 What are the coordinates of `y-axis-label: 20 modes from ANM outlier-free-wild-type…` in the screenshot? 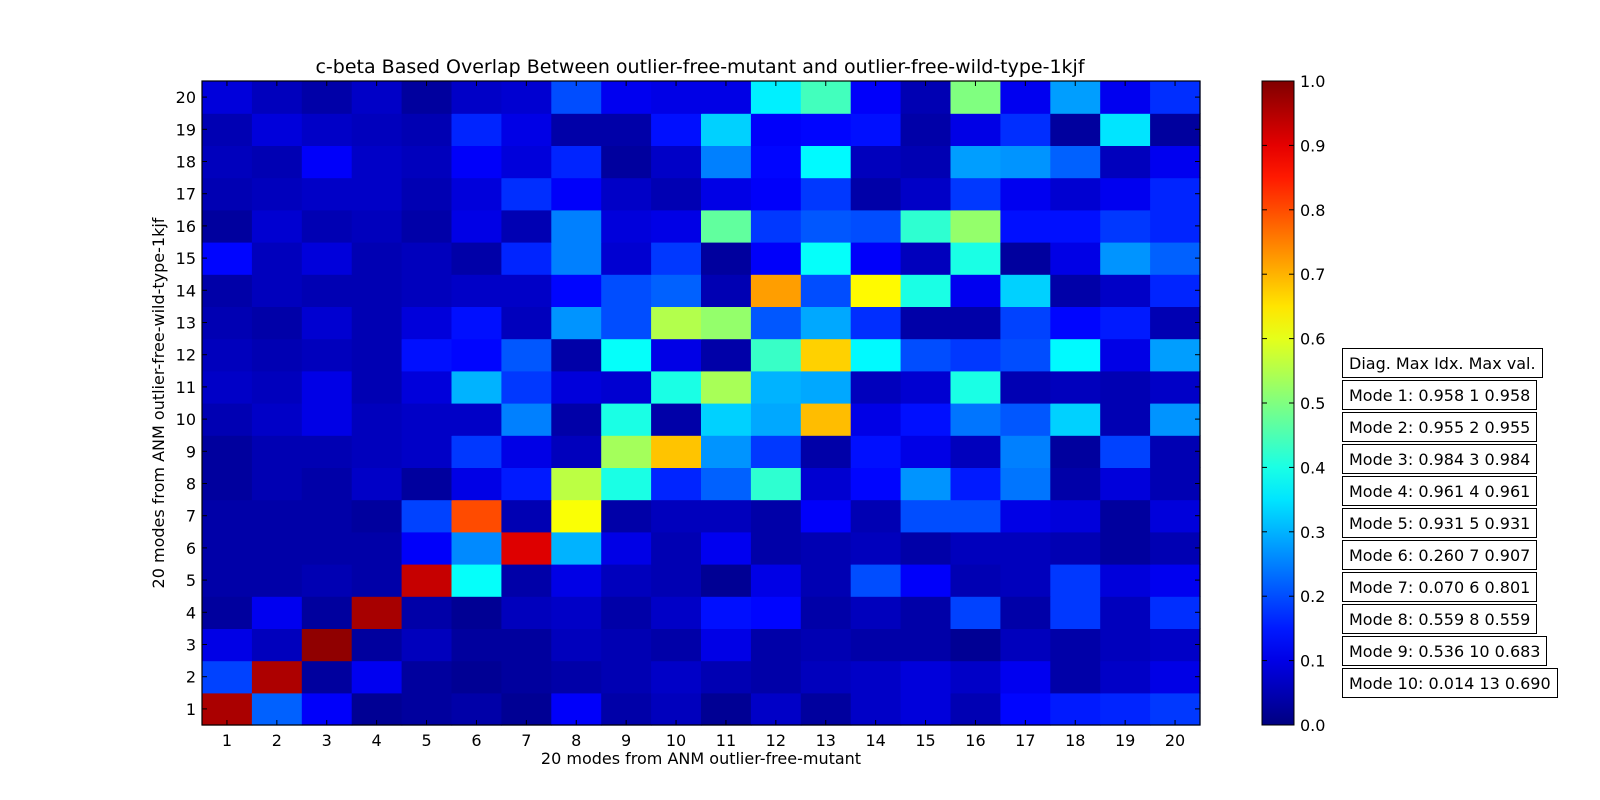 It's located at (158, 402).